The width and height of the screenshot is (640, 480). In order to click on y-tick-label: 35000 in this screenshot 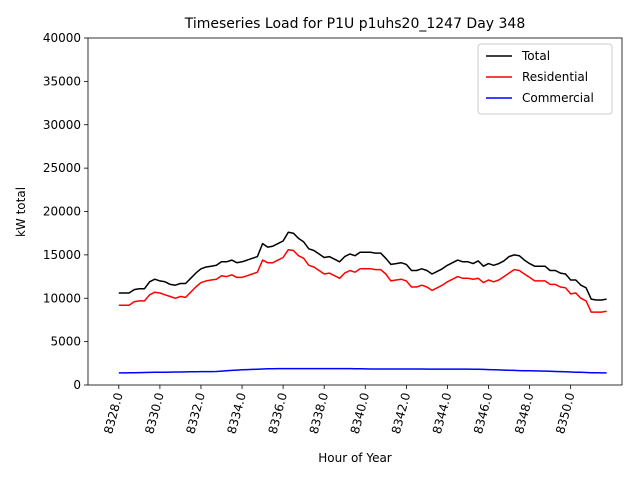, I will do `click(62, 81)`.